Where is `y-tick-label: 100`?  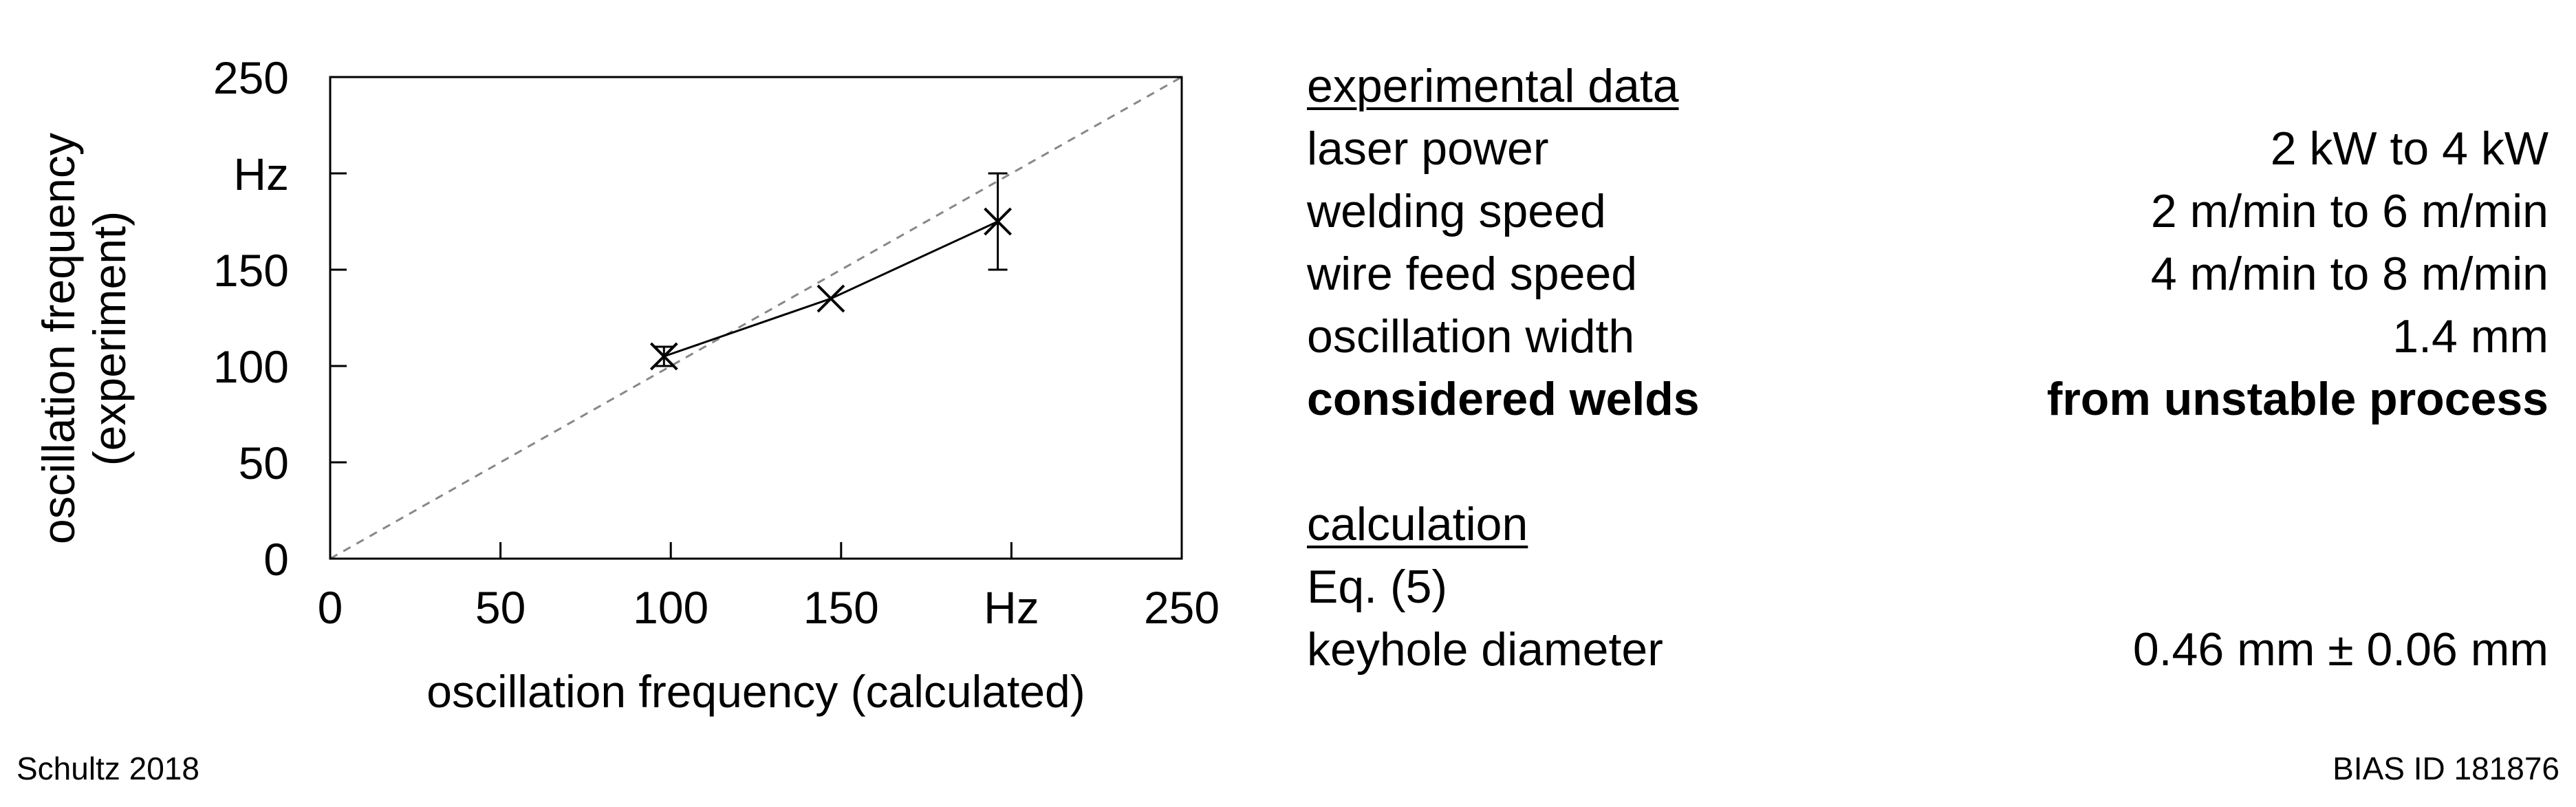 y-tick-label: 100 is located at coordinates (251, 366).